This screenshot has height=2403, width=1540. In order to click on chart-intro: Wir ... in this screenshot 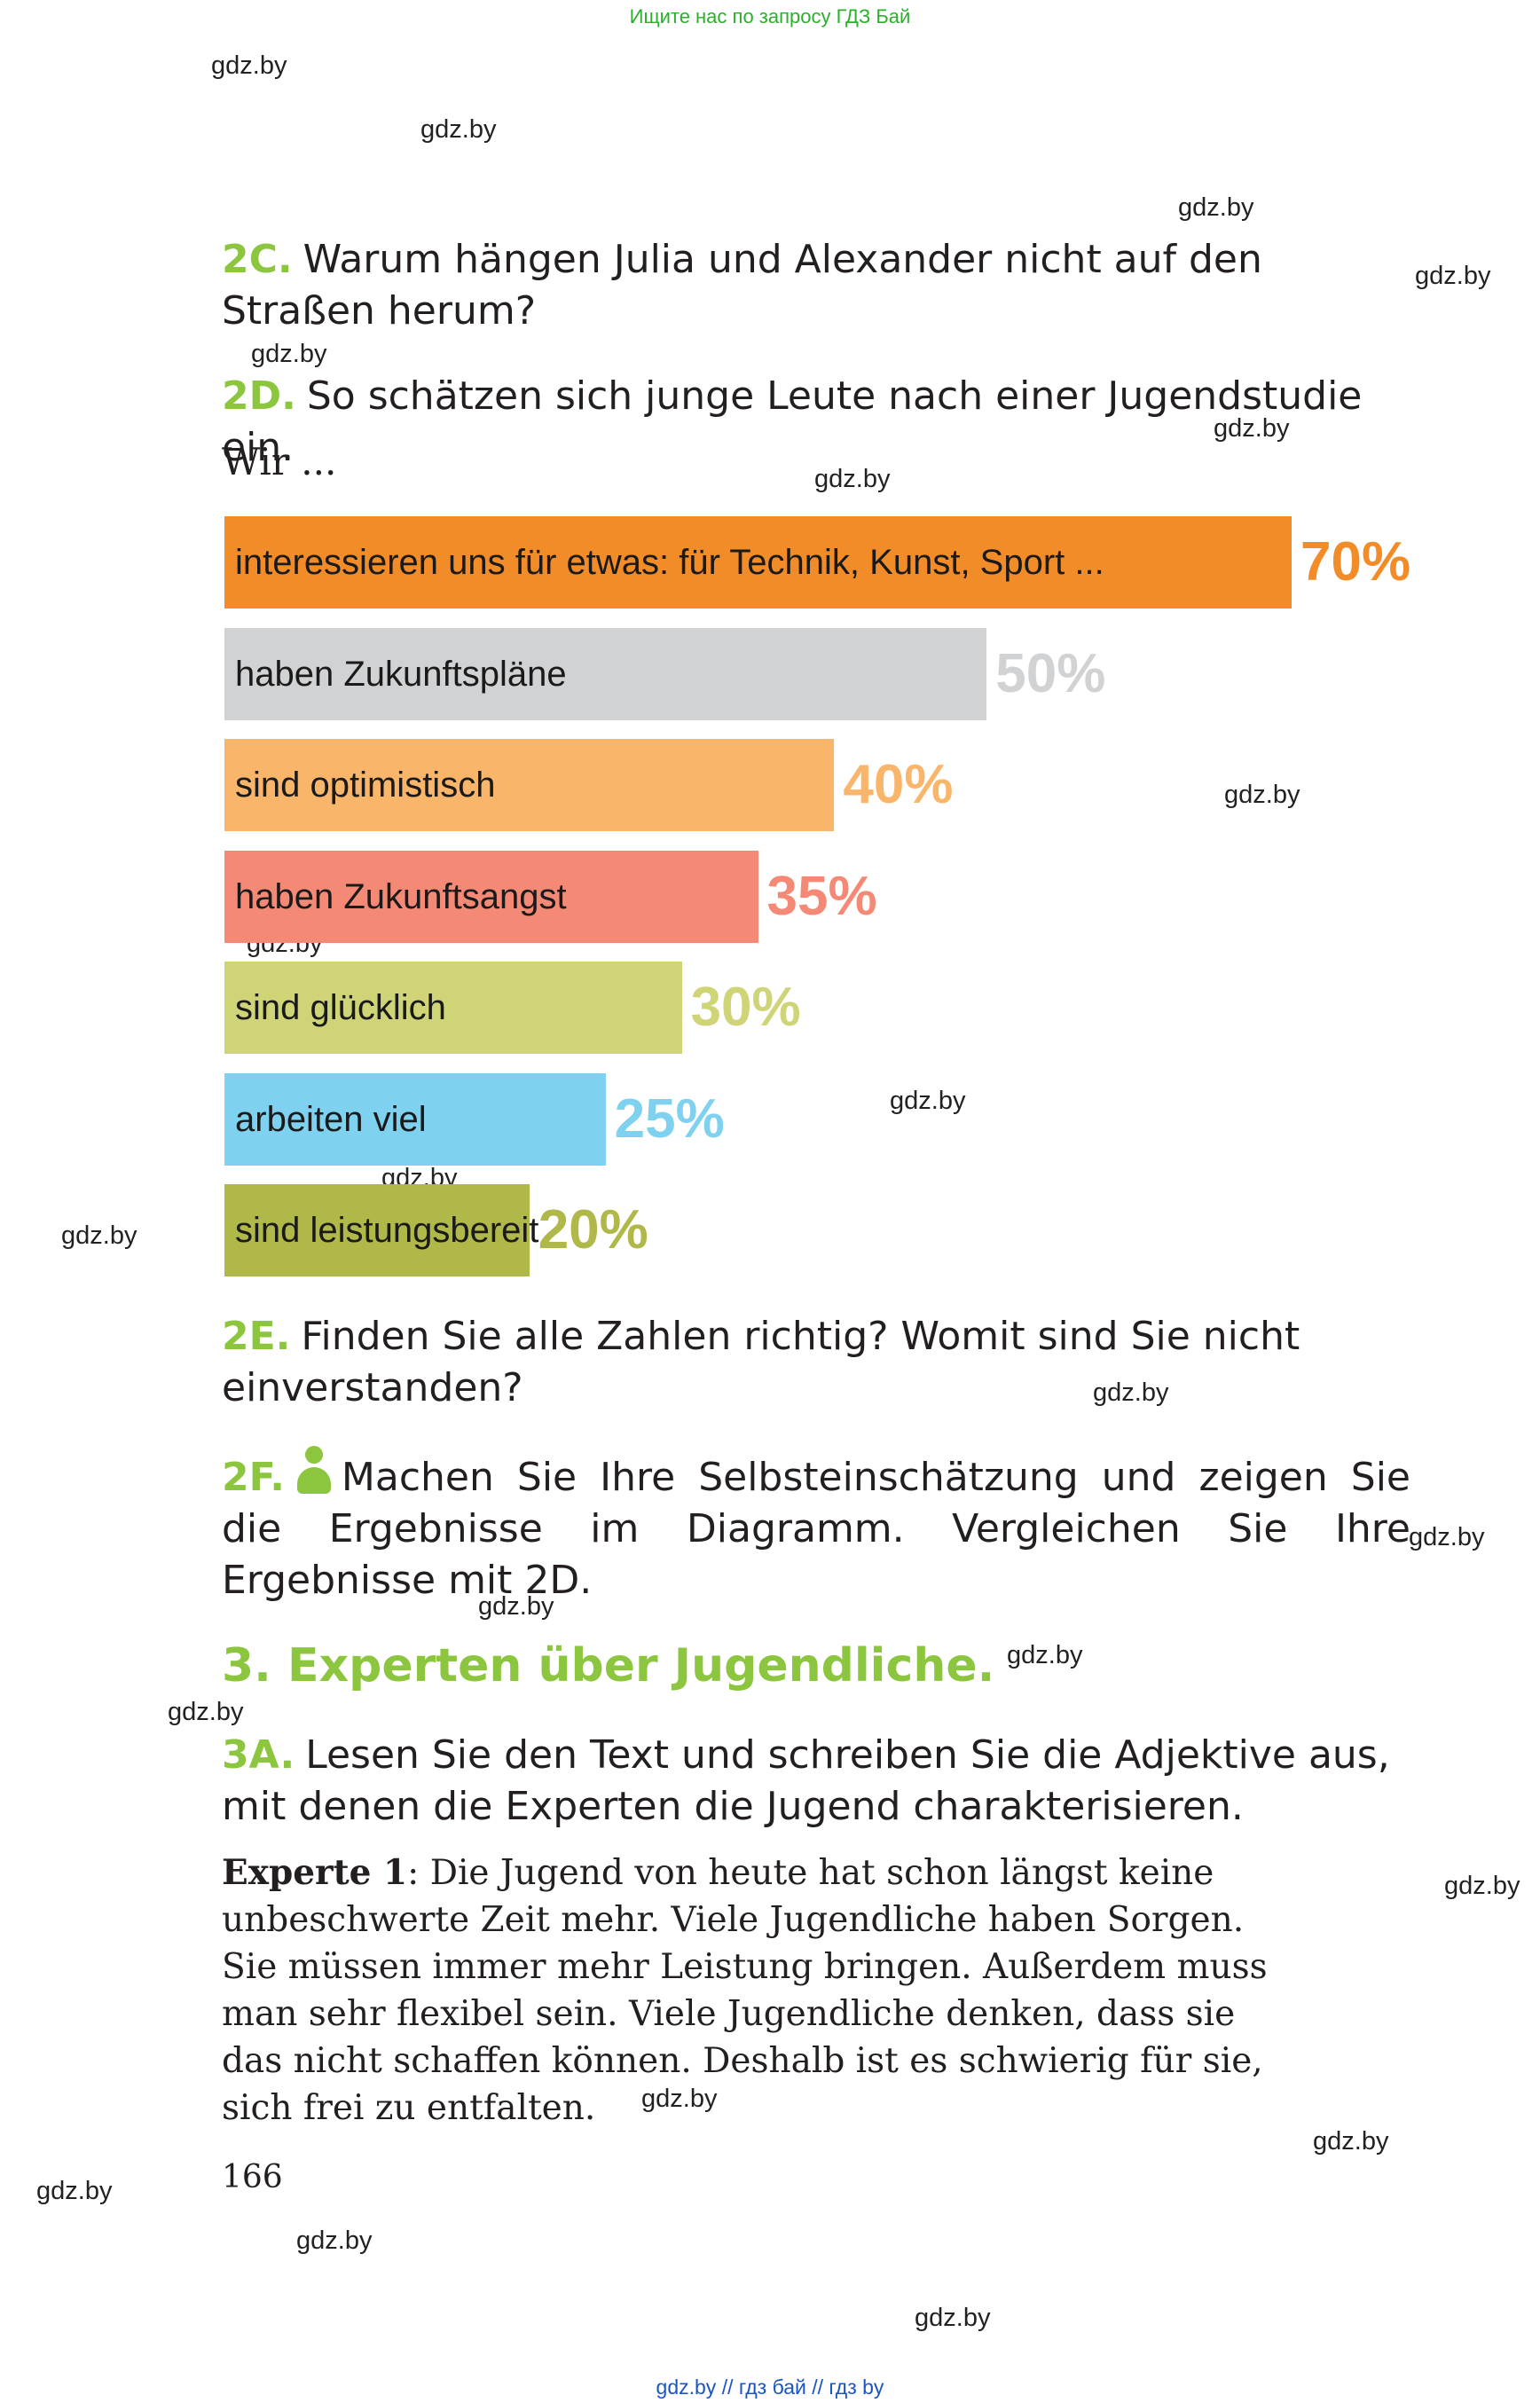, I will do `click(279, 462)`.